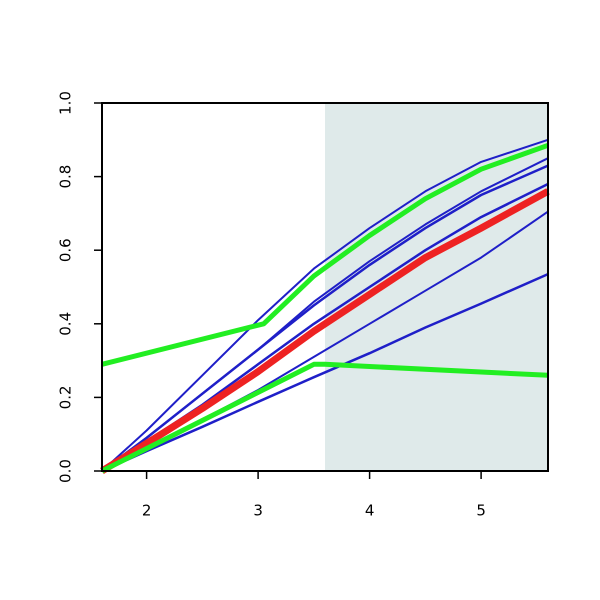 This screenshot has width=600, height=600. What do you see at coordinates (324, 417) in the screenshot?
I see `series-line` at bounding box center [324, 417].